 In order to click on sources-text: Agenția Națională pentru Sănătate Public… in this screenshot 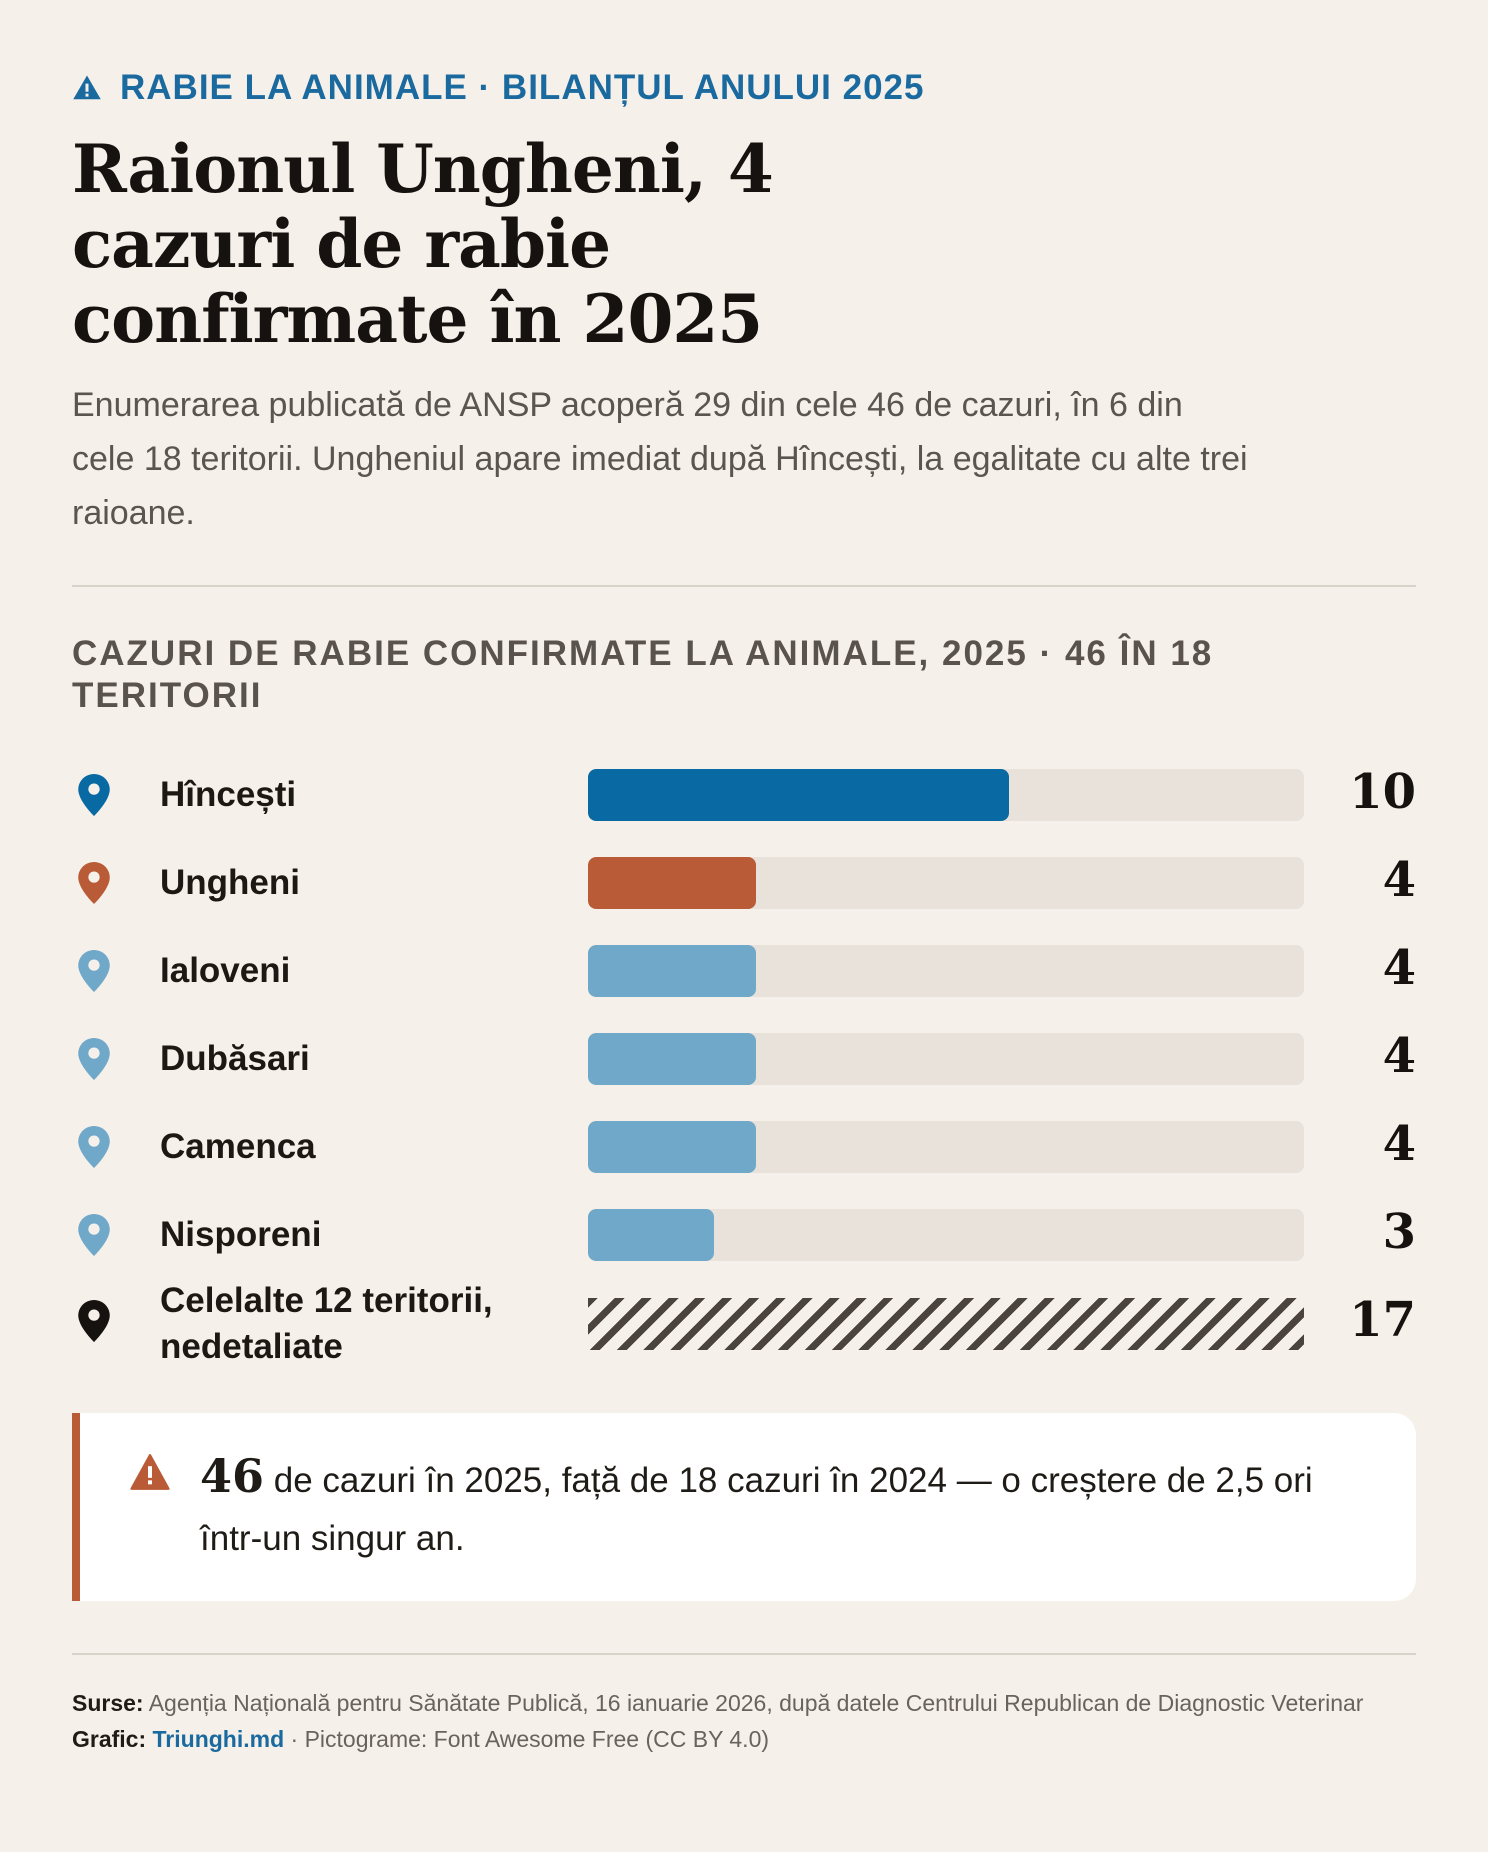, I will do `click(753, 1703)`.